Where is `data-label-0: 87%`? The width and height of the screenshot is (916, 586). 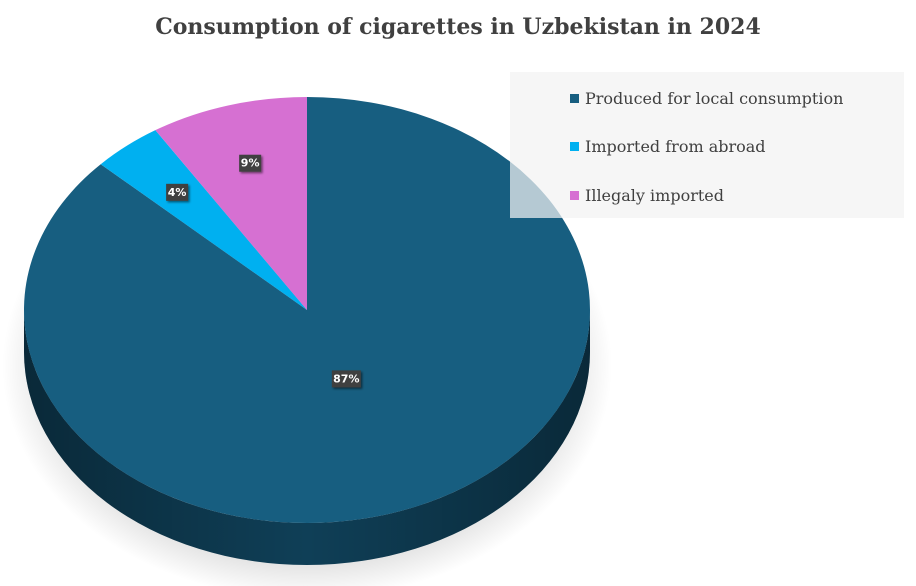 data-label-0: 87% is located at coordinates (346, 379).